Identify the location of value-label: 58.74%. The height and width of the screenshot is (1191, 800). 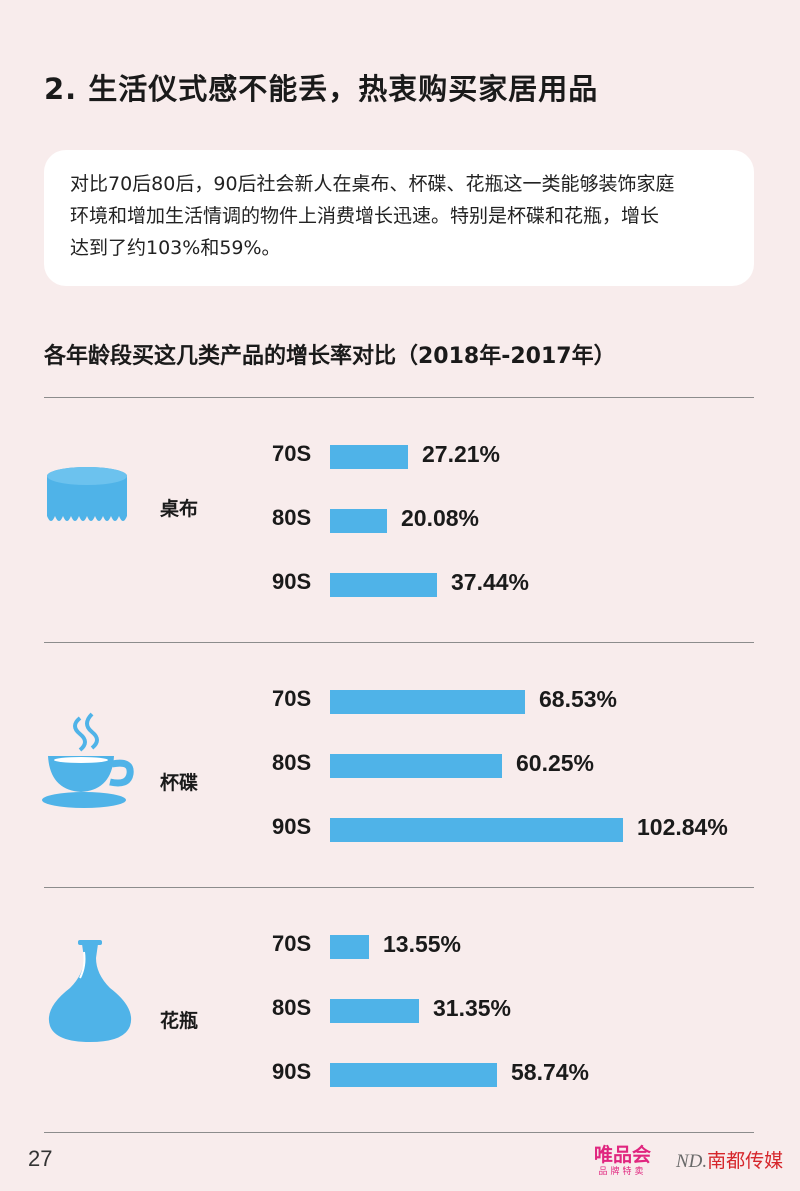
(550, 1072).